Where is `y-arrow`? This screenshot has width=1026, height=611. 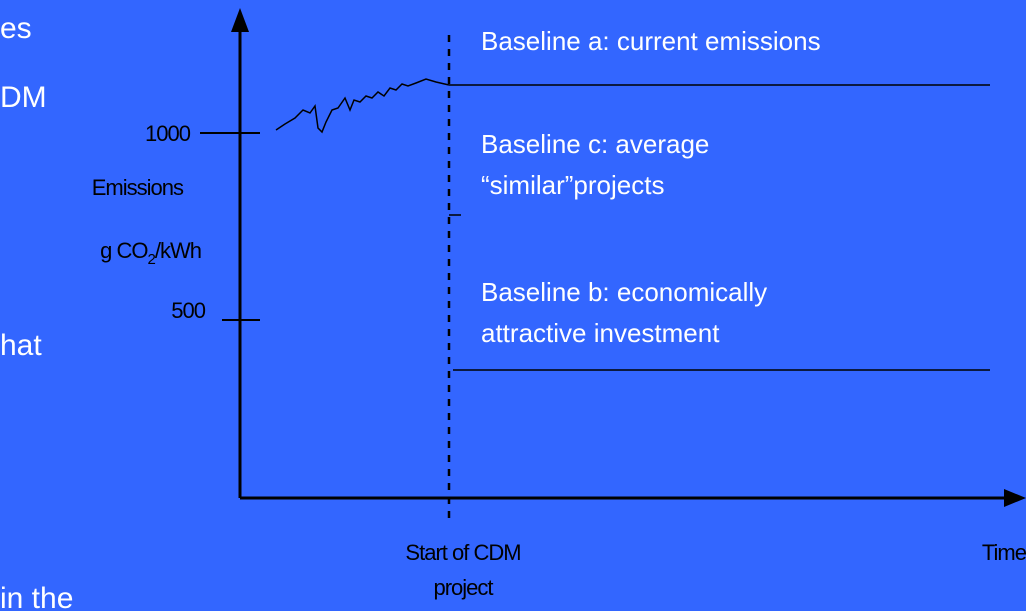
y-arrow is located at coordinates (240, 20).